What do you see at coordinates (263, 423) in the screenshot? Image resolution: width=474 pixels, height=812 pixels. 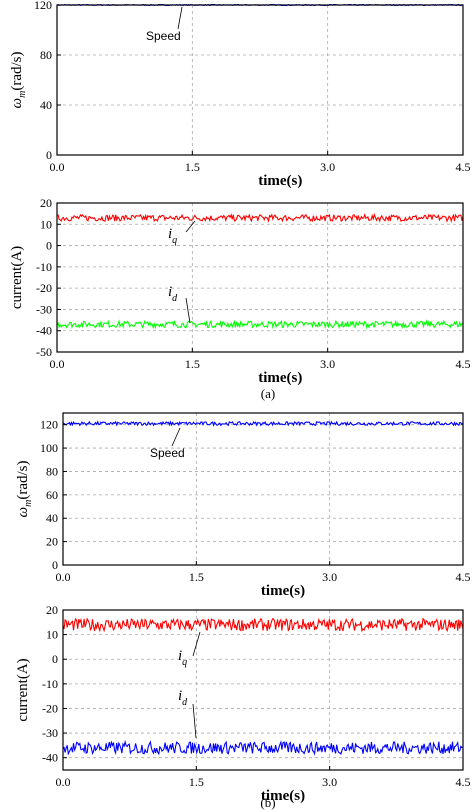 I see `series-line-Speed` at bounding box center [263, 423].